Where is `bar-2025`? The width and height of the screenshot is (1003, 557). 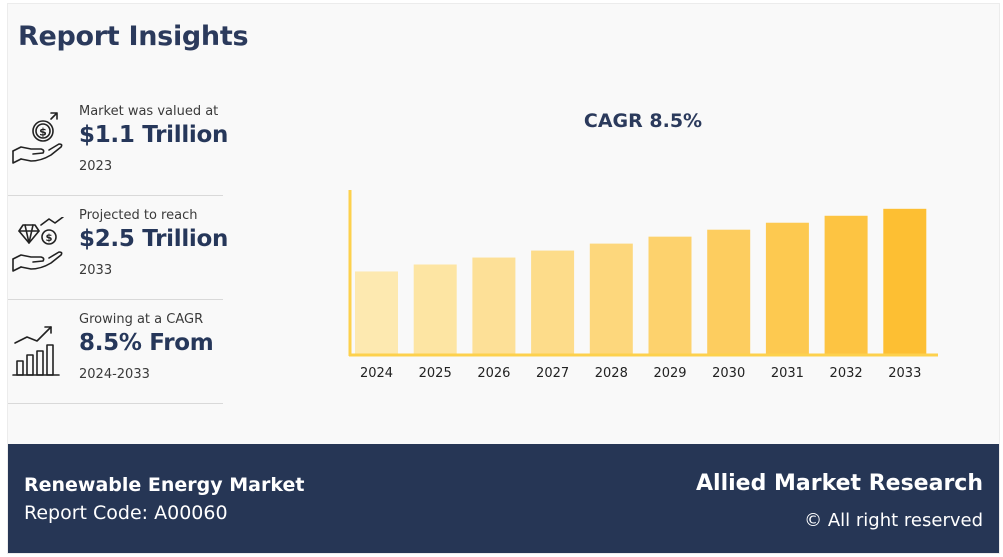 bar-2025 is located at coordinates (435, 309).